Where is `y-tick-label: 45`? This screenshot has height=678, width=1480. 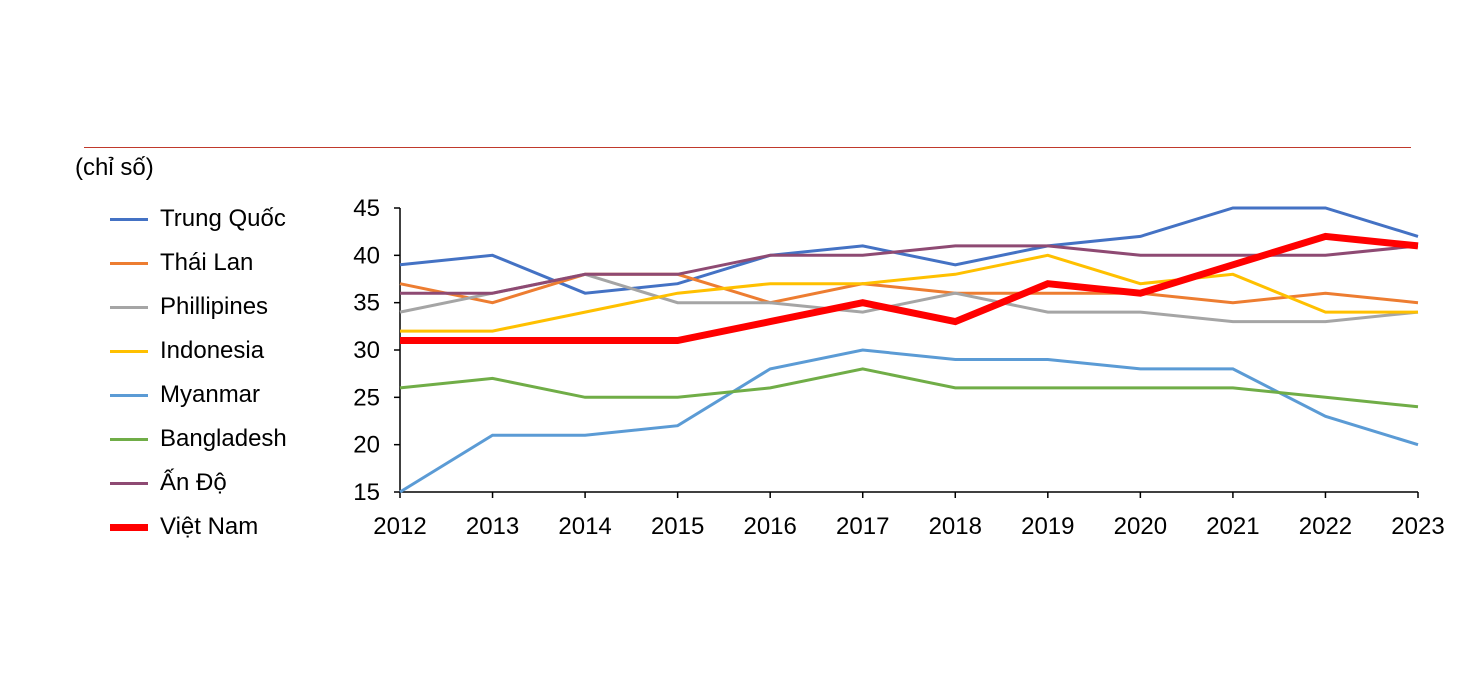
y-tick-label: 45 is located at coordinates (366, 208).